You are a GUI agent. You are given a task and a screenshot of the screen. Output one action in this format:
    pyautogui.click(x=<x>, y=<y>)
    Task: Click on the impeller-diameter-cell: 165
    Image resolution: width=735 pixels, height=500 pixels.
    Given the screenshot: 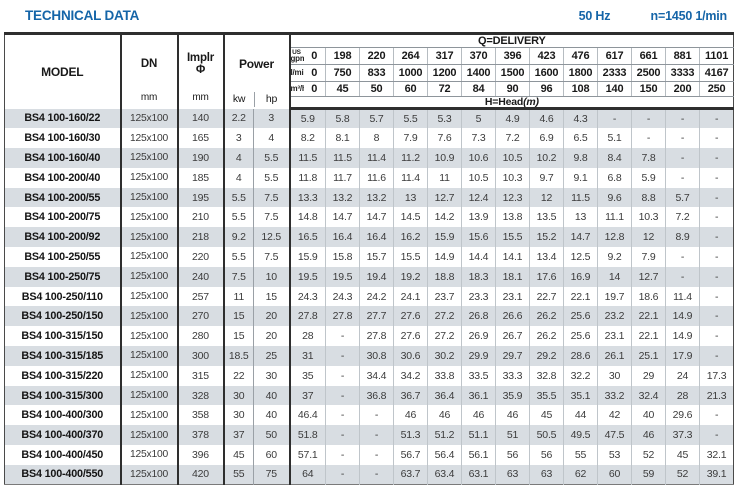 What is the action you would take?
    pyautogui.click(x=200, y=138)
    